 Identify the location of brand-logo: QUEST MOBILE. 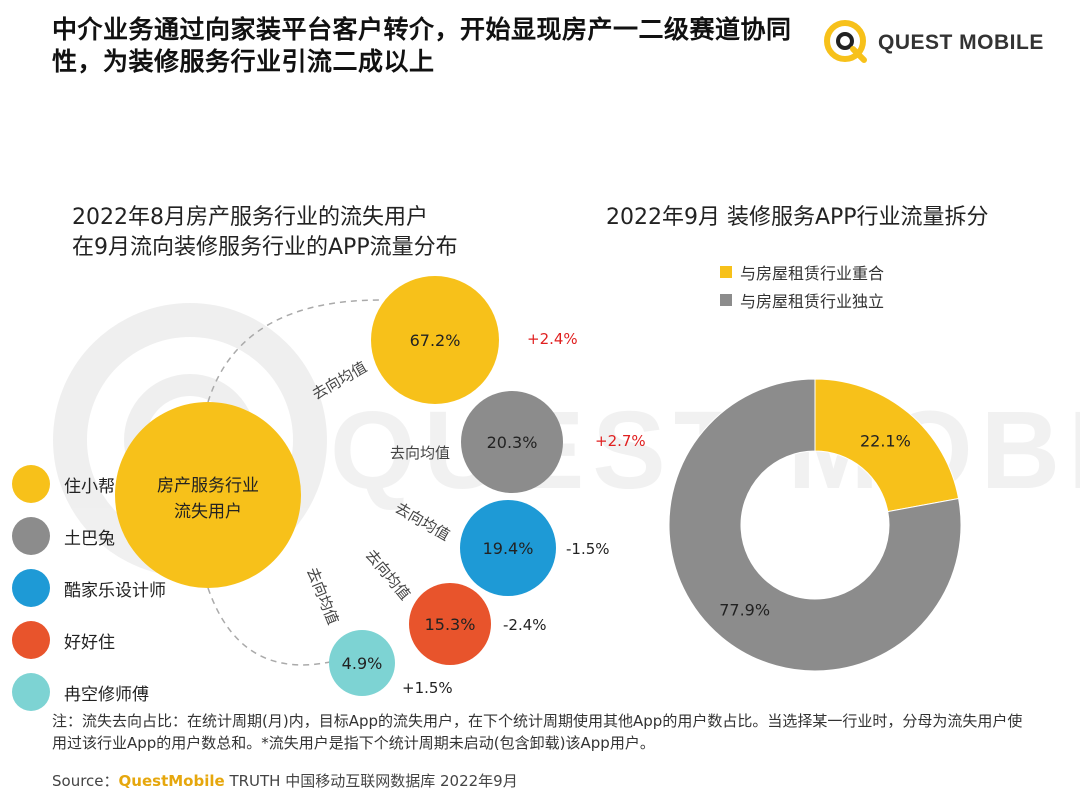
(935, 41).